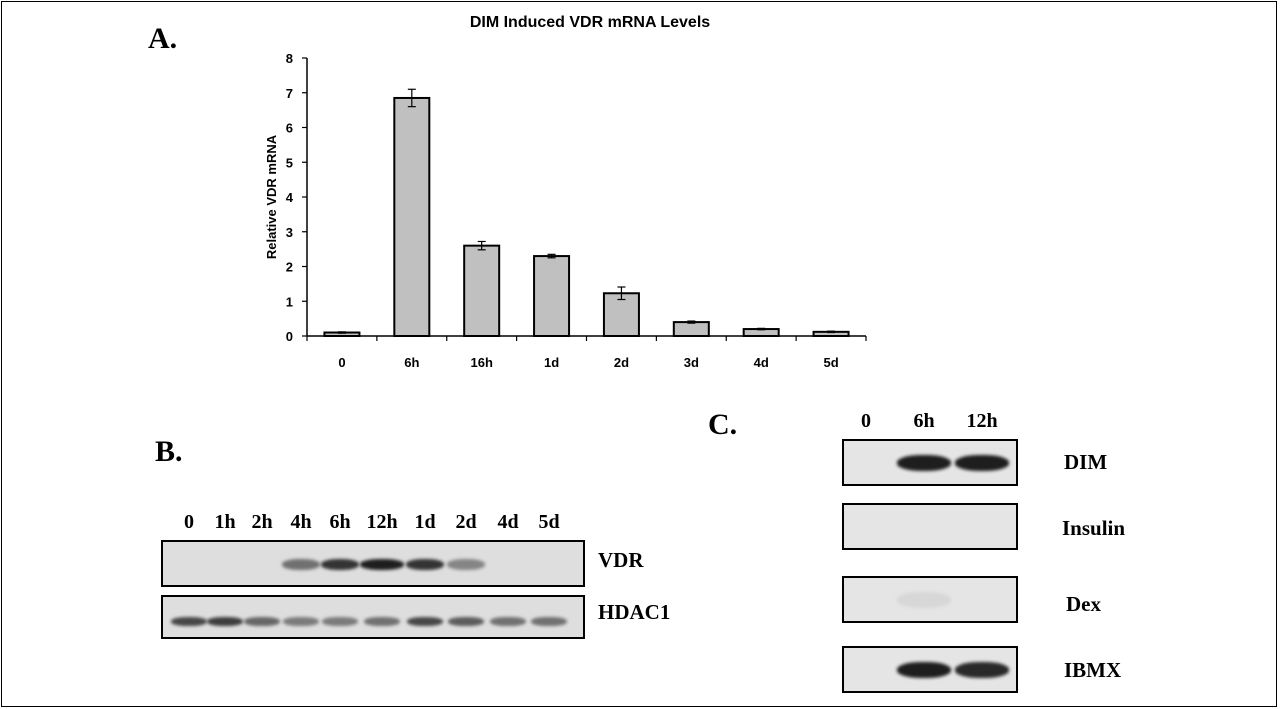 The image size is (1280, 709). I want to click on blot-row-label: IBMX, so click(1093, 670).